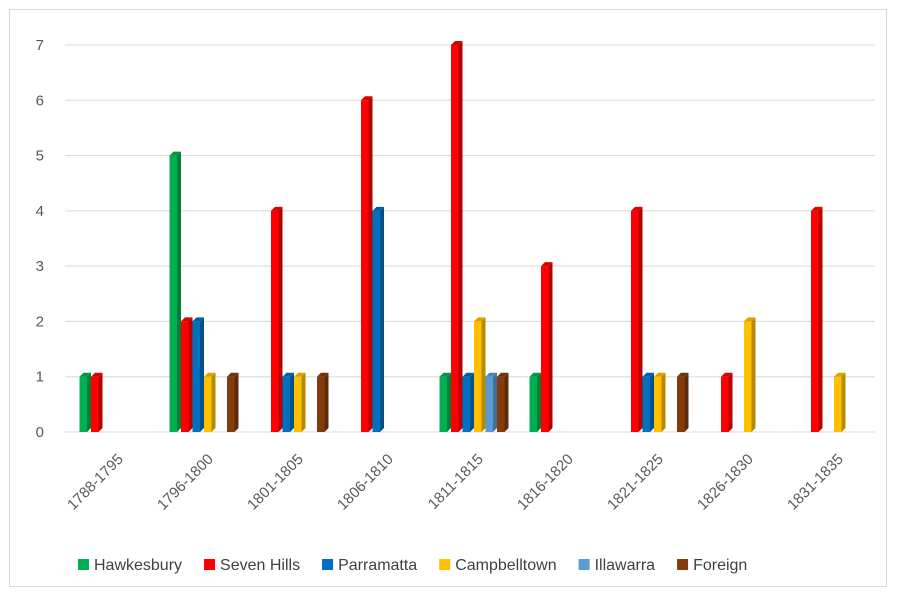 This screenshot has height=593, width=900. I want to click on y-tick-label: 7, so click(40, 45).